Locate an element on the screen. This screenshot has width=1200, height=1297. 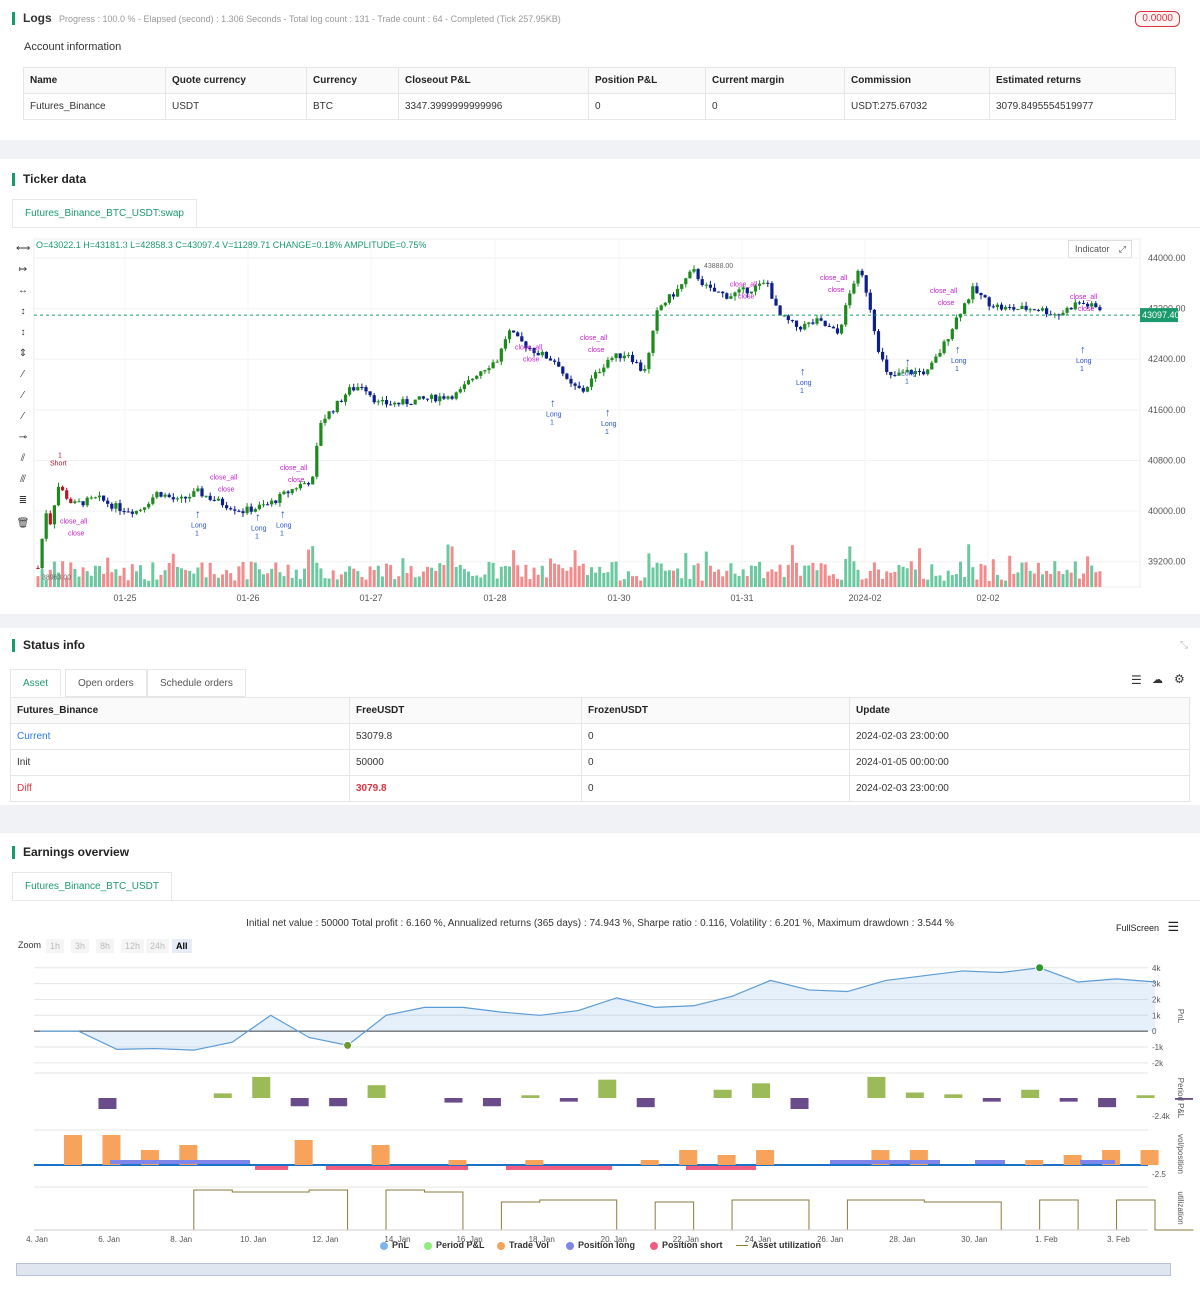
expand-icon: ⤢ is located at coordinates (1122, 249).